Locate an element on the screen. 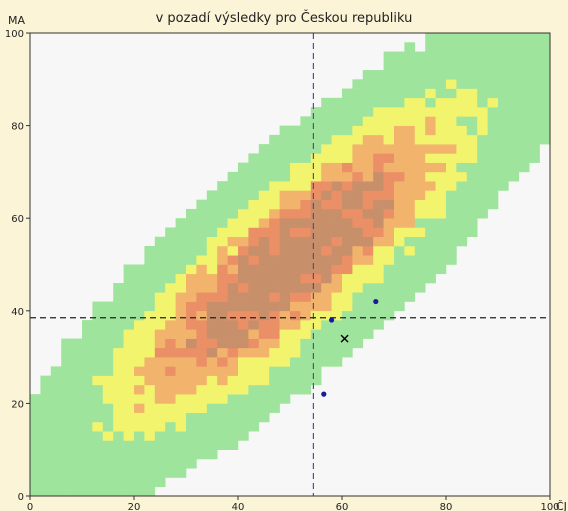 This screenshot has width=568, height=511. y-tick-label: 0 is located at coordinates (21, 497).